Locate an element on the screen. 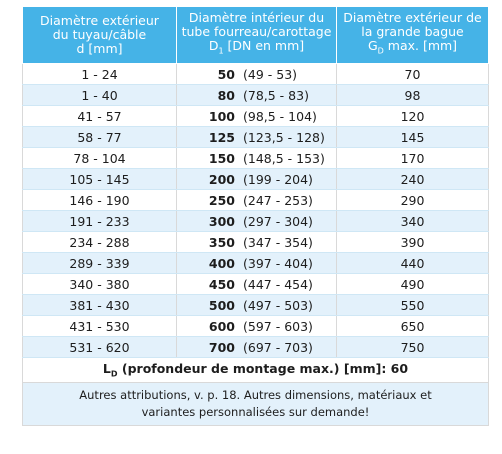 The image size is (502, 454). cell-ring-diameter: 650 is located at coordinates (412, 326).